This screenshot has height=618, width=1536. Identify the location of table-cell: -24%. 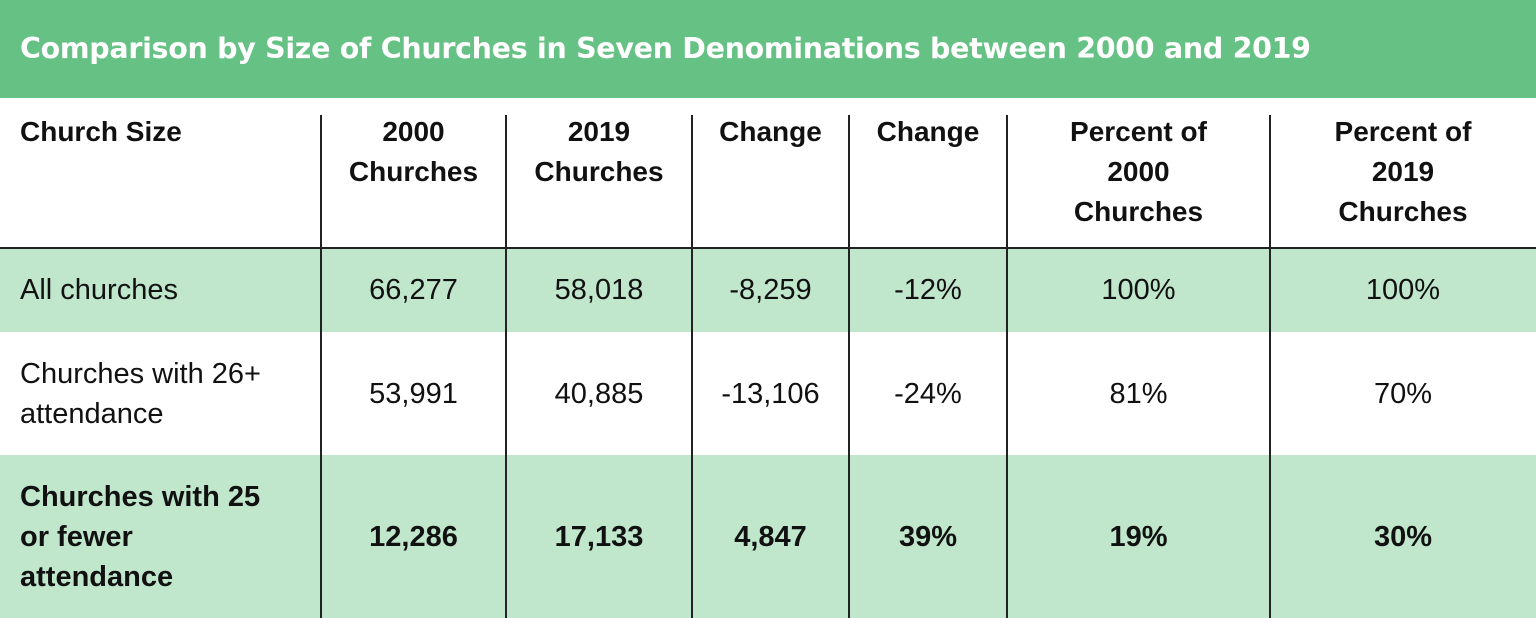
(928, 393).